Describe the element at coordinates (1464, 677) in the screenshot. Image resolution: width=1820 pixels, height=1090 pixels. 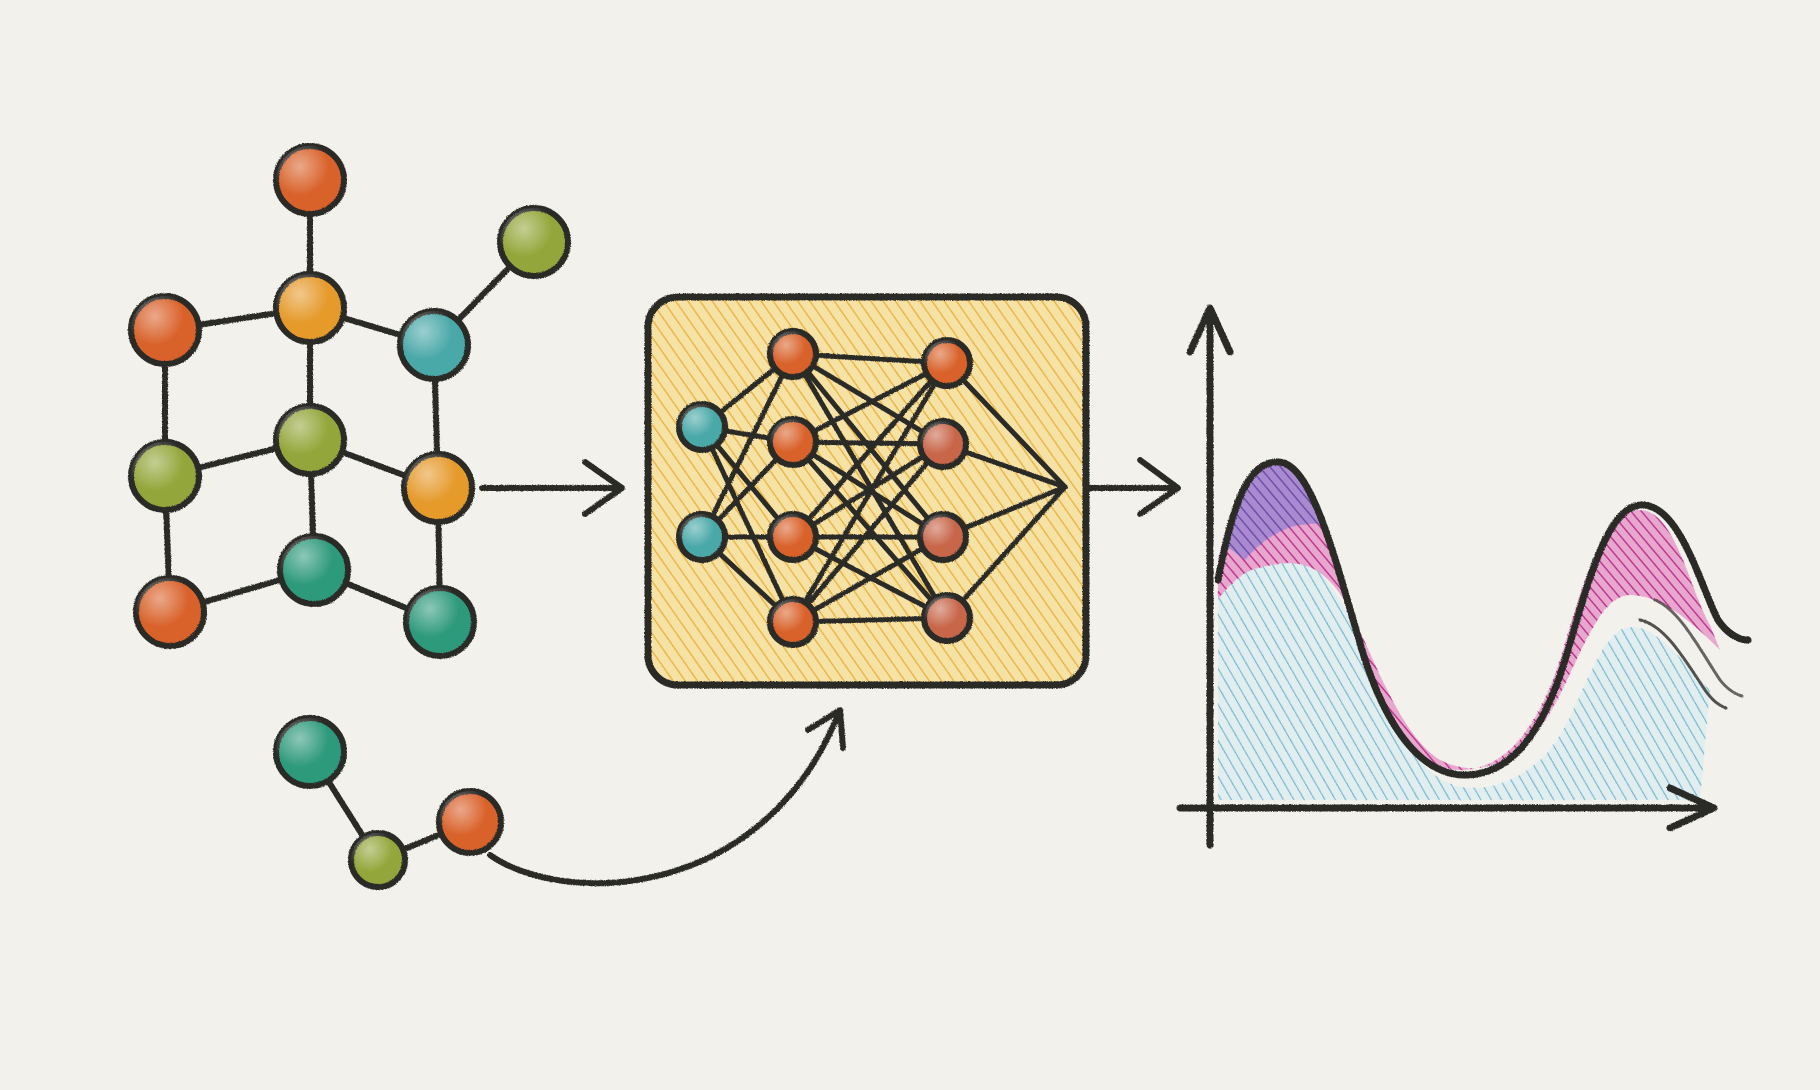
I see `curve-base-band` at that location.